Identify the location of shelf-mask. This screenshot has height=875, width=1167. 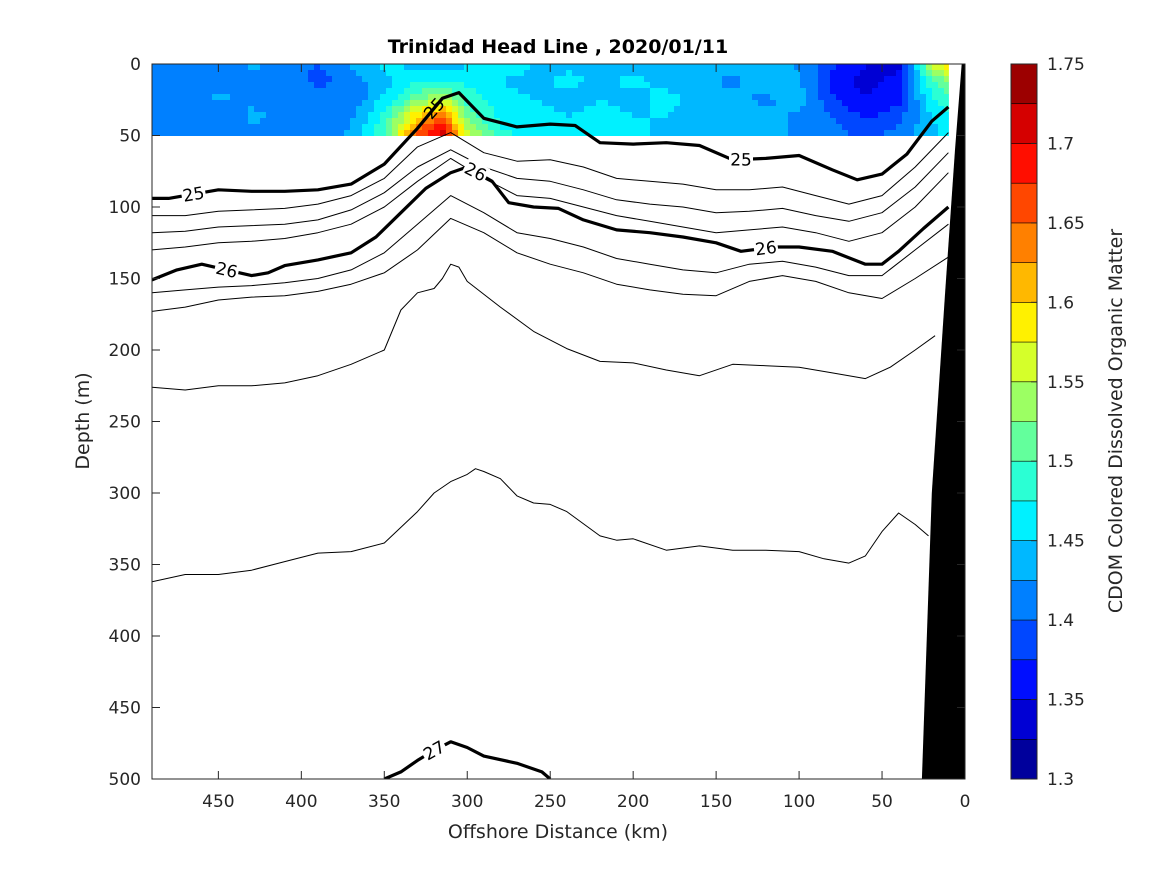
(943, 421).